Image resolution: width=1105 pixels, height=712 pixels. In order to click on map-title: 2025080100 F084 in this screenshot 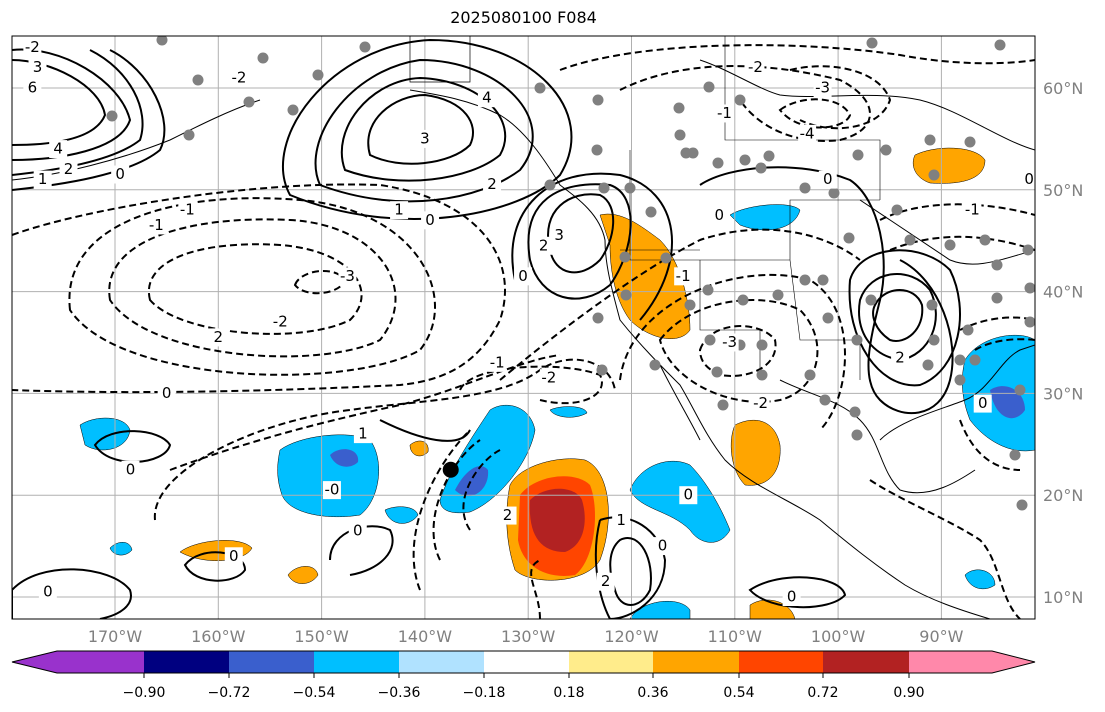, I will do `click(523, 17)`.